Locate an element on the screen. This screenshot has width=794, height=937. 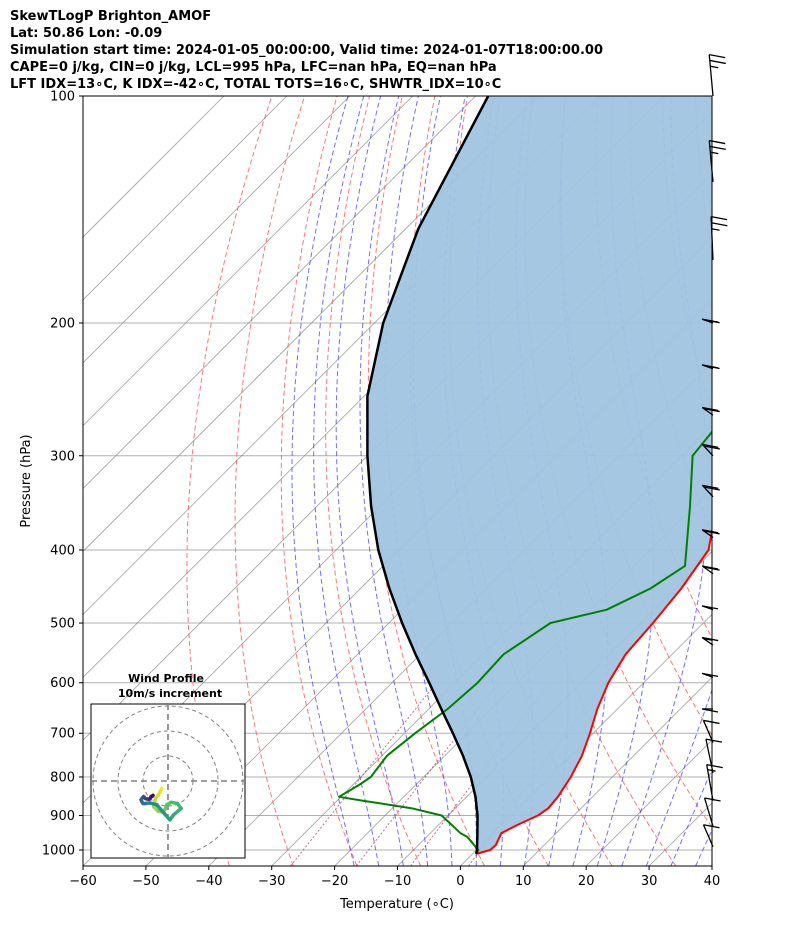
hodograph-ring is located at coordinates (168, 781).